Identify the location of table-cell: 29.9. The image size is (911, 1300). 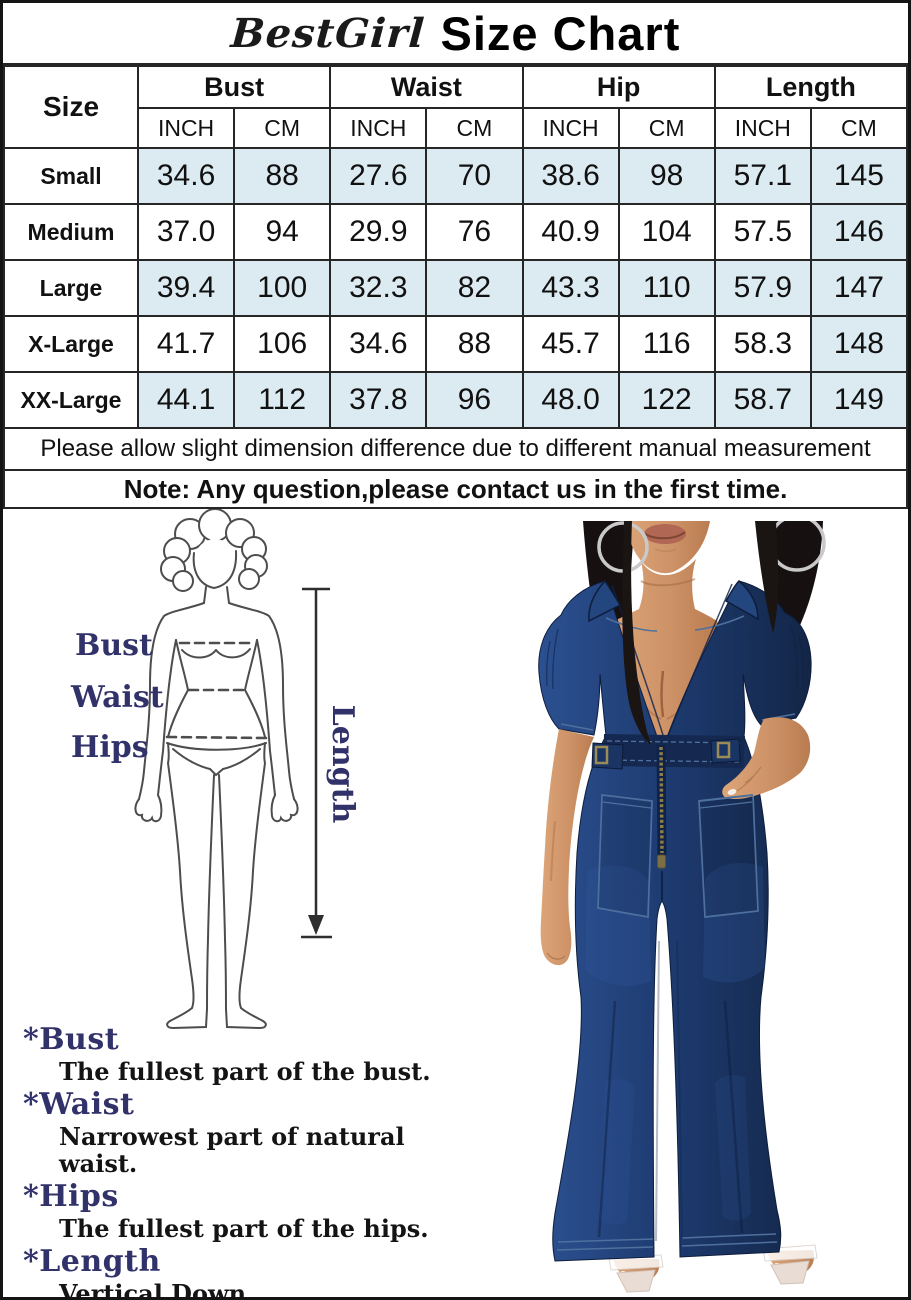
(378, 232).